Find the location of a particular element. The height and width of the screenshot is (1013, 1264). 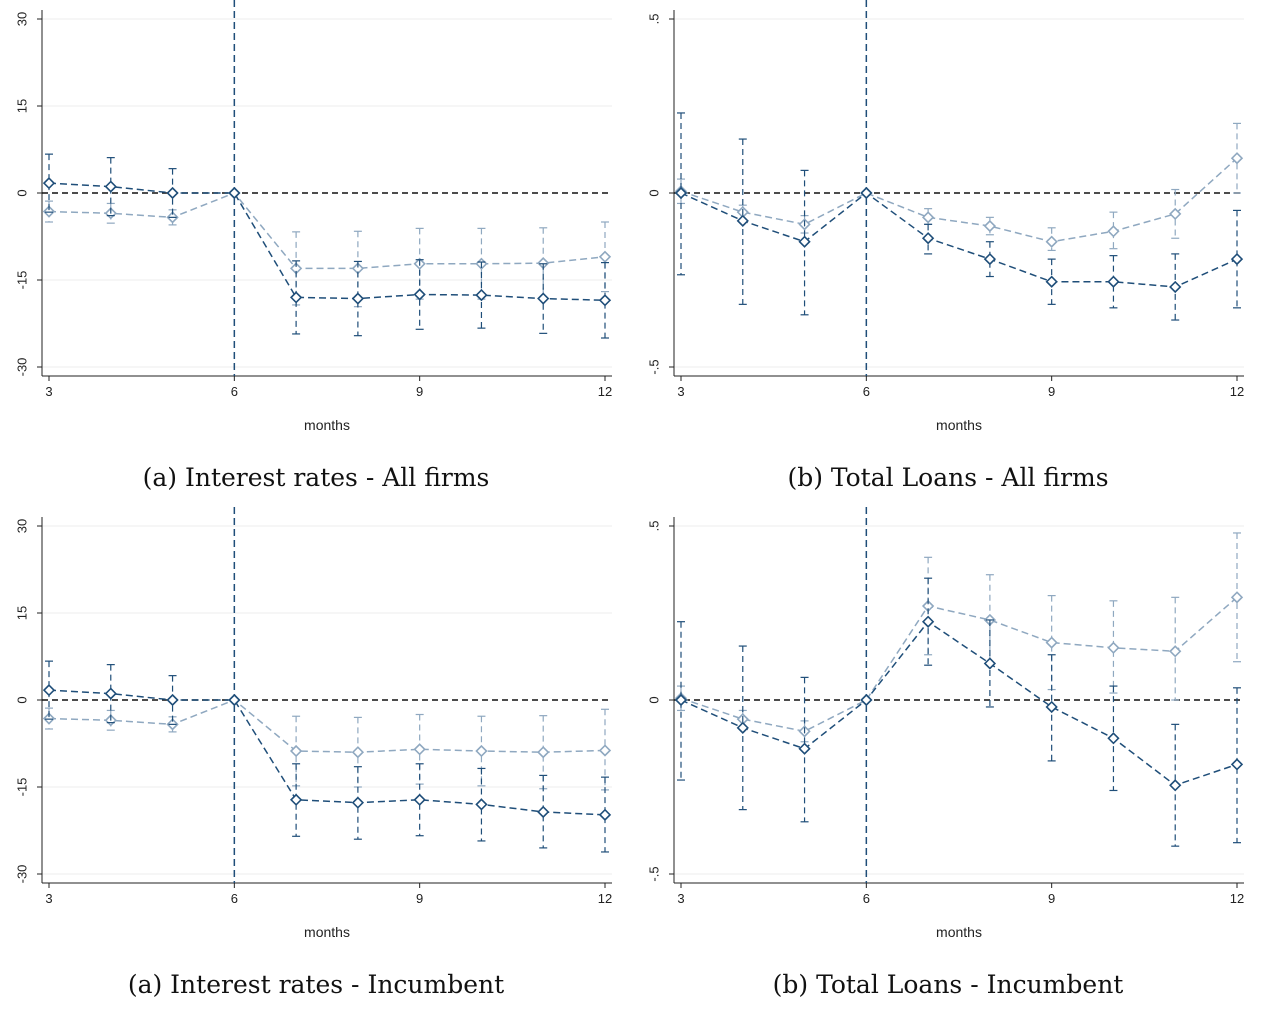

caption-loans-incumbent: (b) Total Loans - Incumbent is located at coordinates (948, 984).